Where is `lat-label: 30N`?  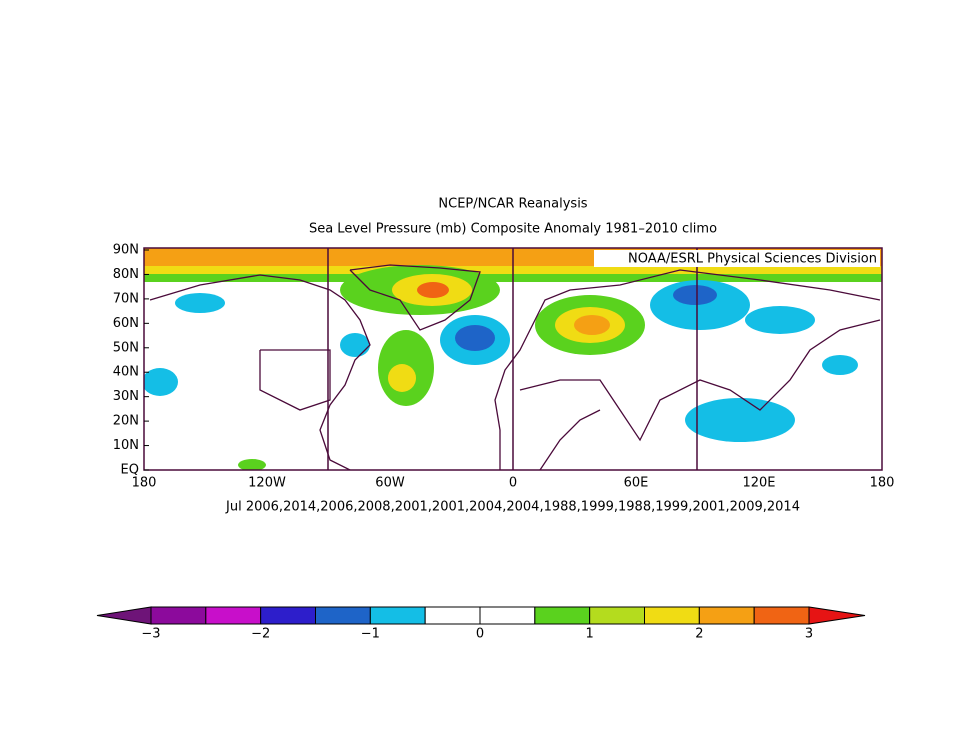 lat-label: 30N is located at coordinates (126, 396).